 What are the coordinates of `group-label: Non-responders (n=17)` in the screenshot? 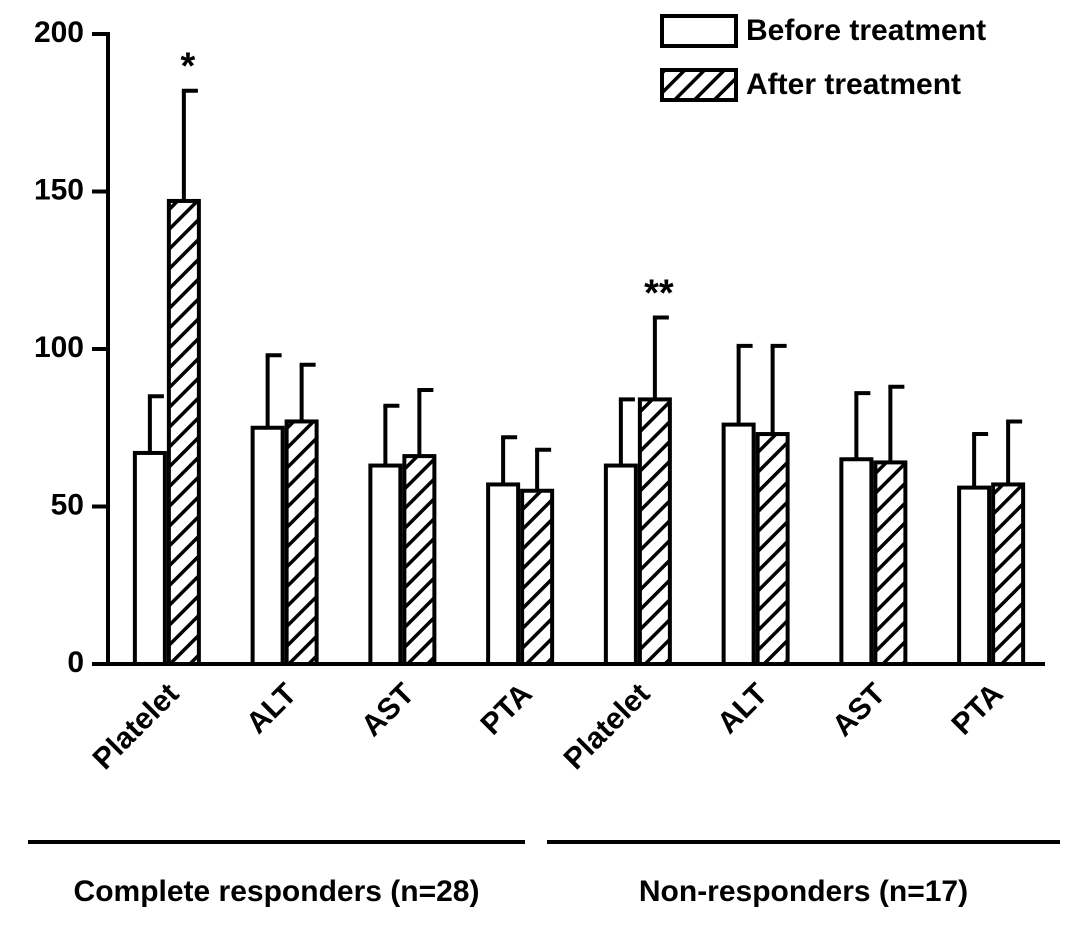 It's located at (803, 891).